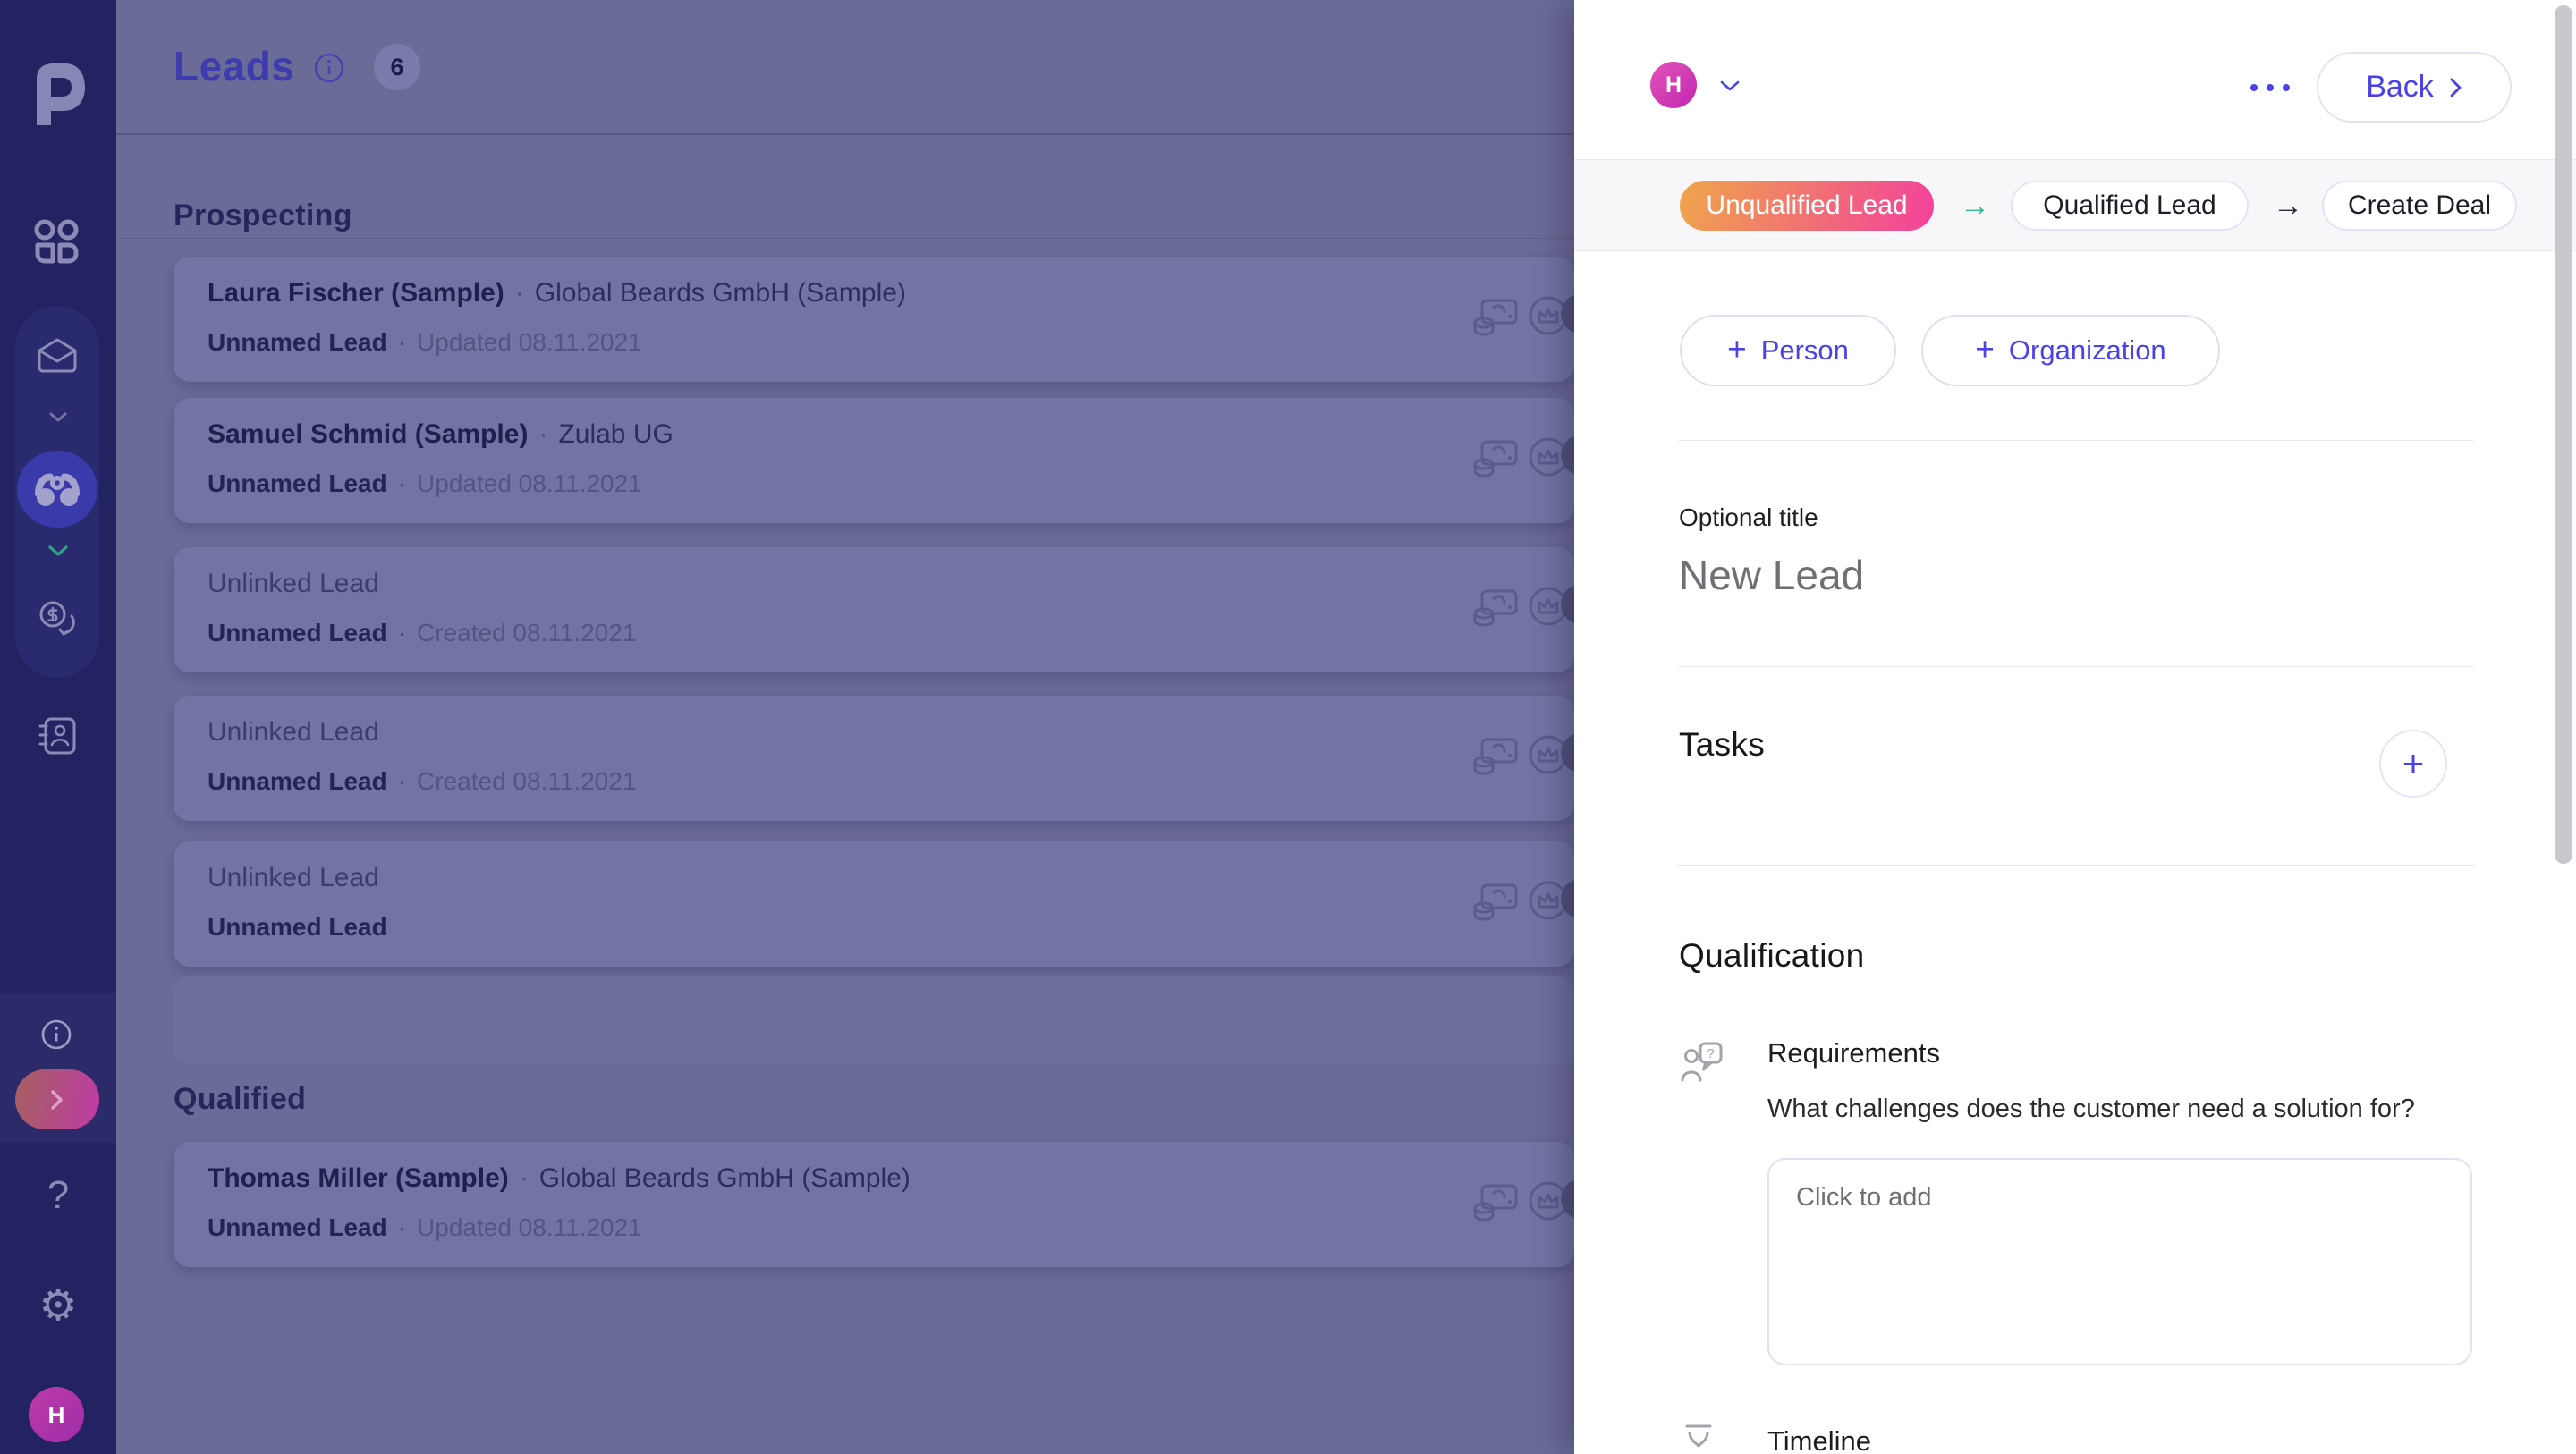 This screenshot has height=1454, width=2576. I want to click on add-task-button: +, so click(2413, 764).